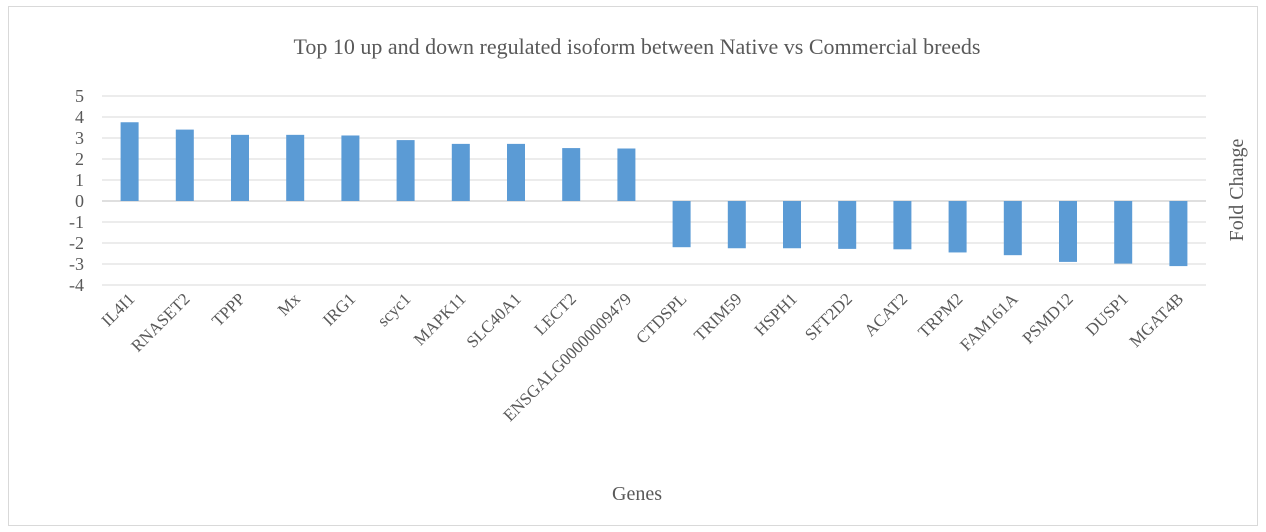 The width and height of the screenshot is (1266, 532). What do you see at coordinates (847, 225) in the screenshot?
I see `bar-sft2d2` at bounding box center [847, 225].